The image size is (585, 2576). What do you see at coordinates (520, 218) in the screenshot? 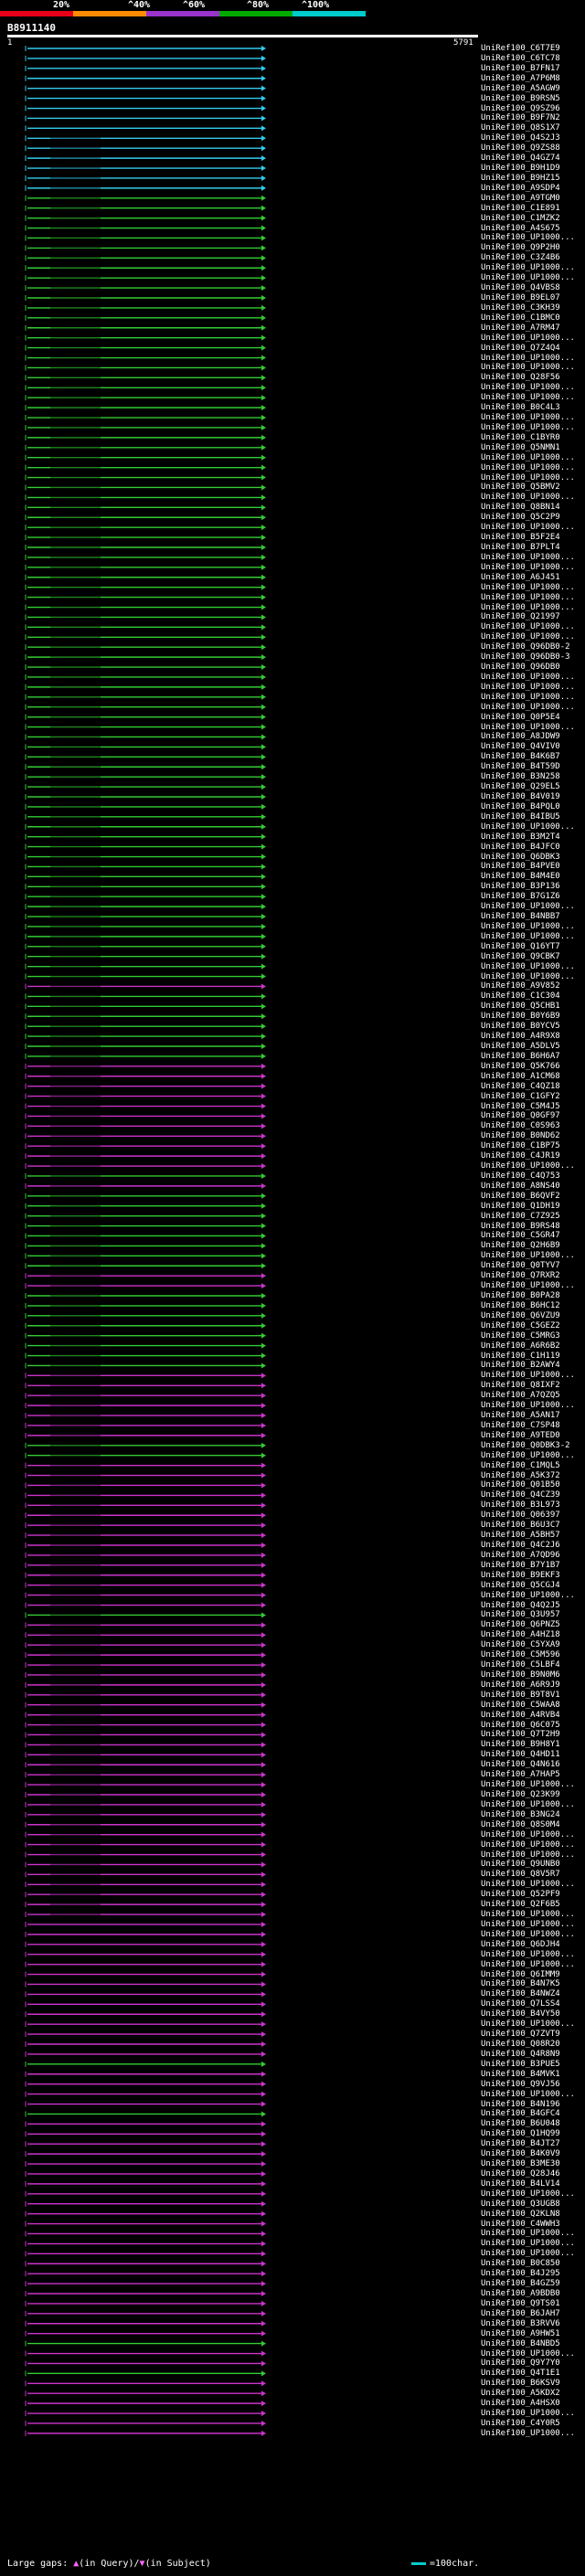
I see `hit-label: UniRef100_C1MZK2` at bounding box center [520, 218].